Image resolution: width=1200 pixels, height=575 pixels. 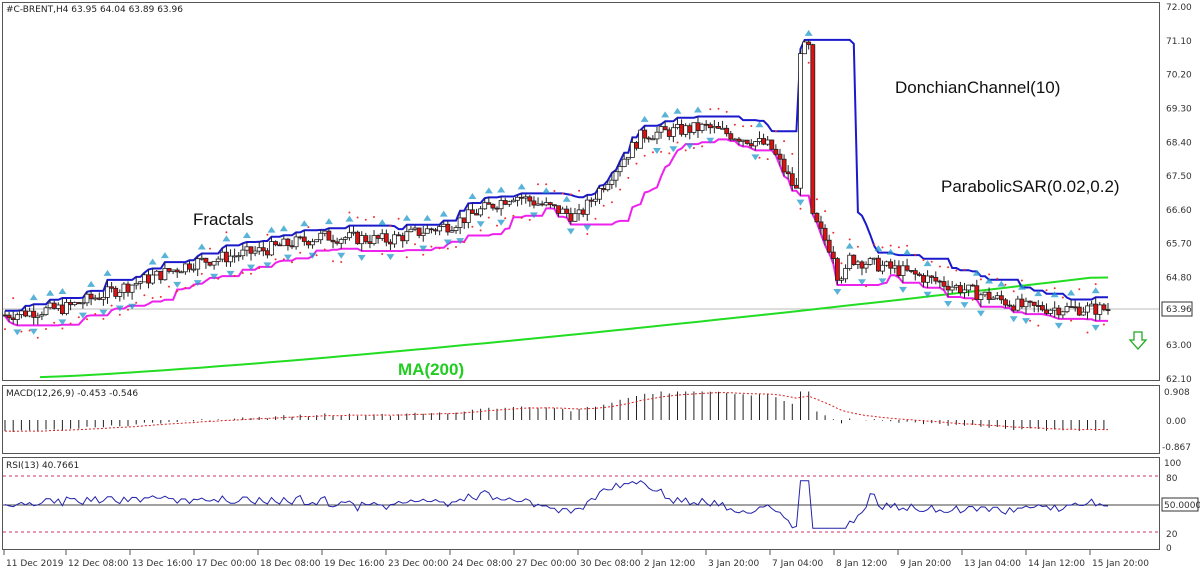 I want to click on time-label: 11 Dec 2019, so click(x=35, y=564).